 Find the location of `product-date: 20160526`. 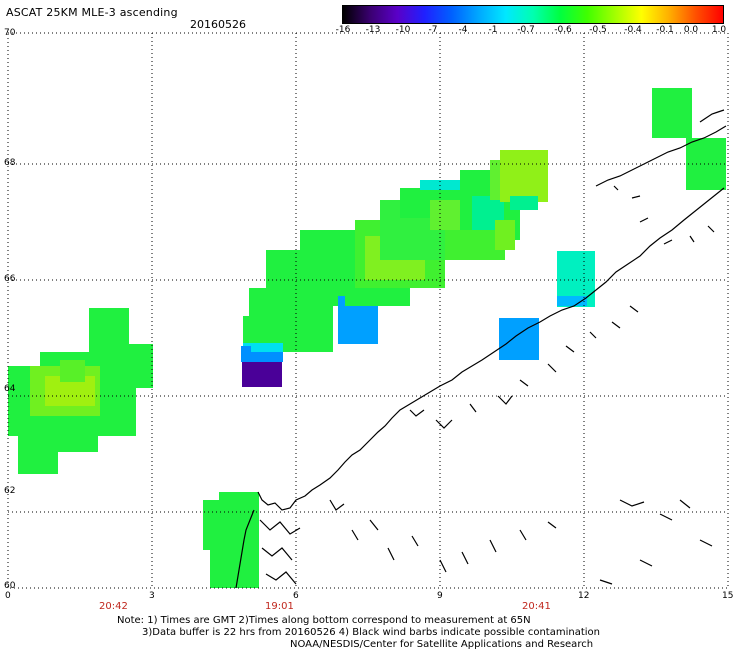

product-date: 20160526 is located at coordinates (218, 24).